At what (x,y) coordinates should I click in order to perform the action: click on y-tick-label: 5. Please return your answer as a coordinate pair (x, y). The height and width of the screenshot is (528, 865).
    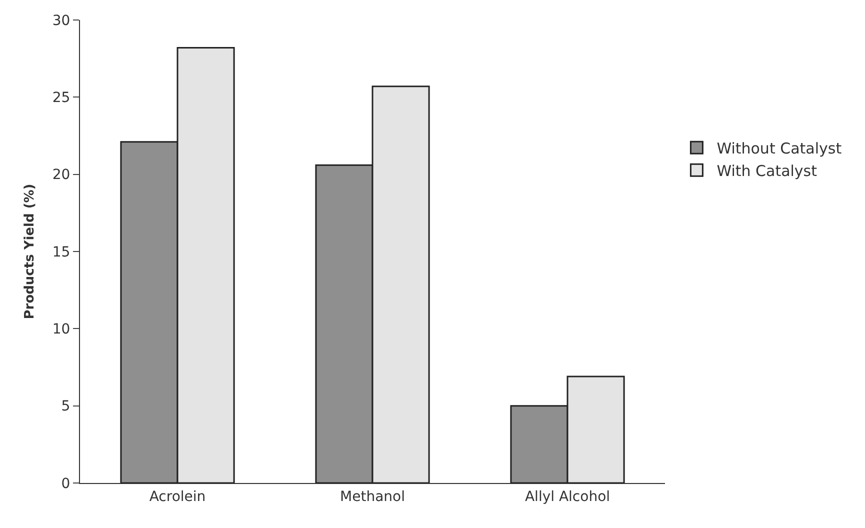
    Looking at the image, I should click on (65, 406).